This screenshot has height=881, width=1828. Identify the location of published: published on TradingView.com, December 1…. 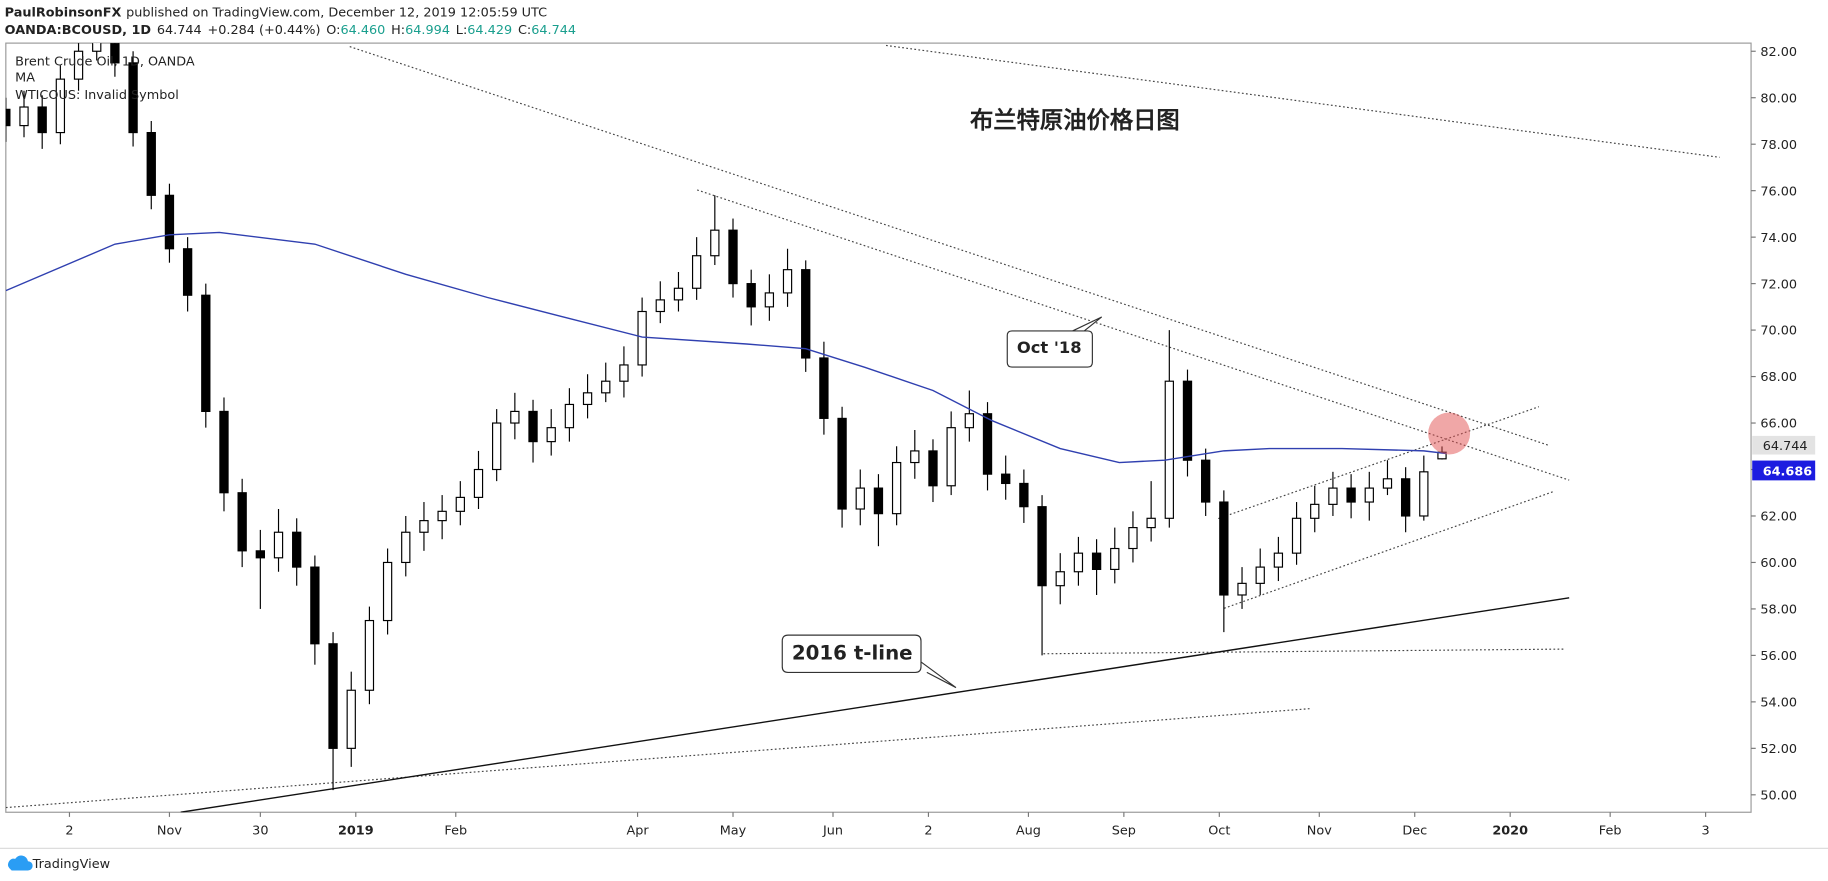
(336, 12).